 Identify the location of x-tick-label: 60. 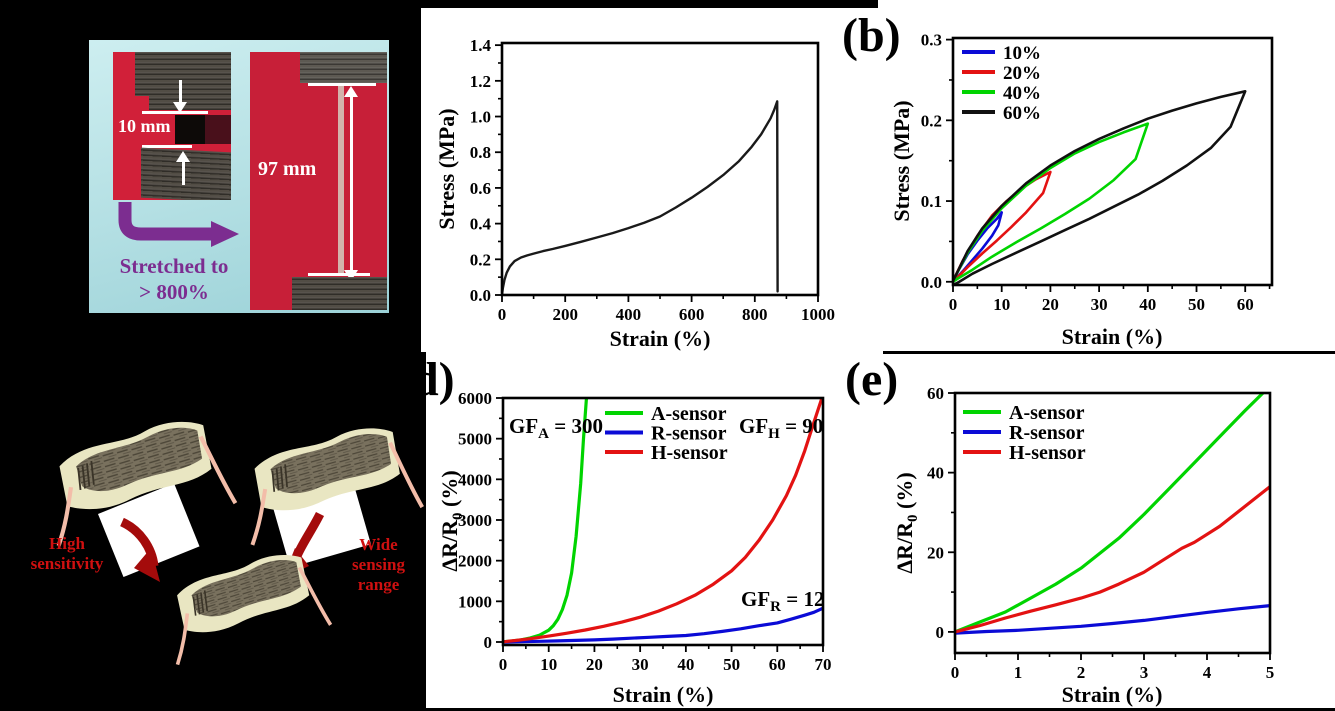
(777, 664).